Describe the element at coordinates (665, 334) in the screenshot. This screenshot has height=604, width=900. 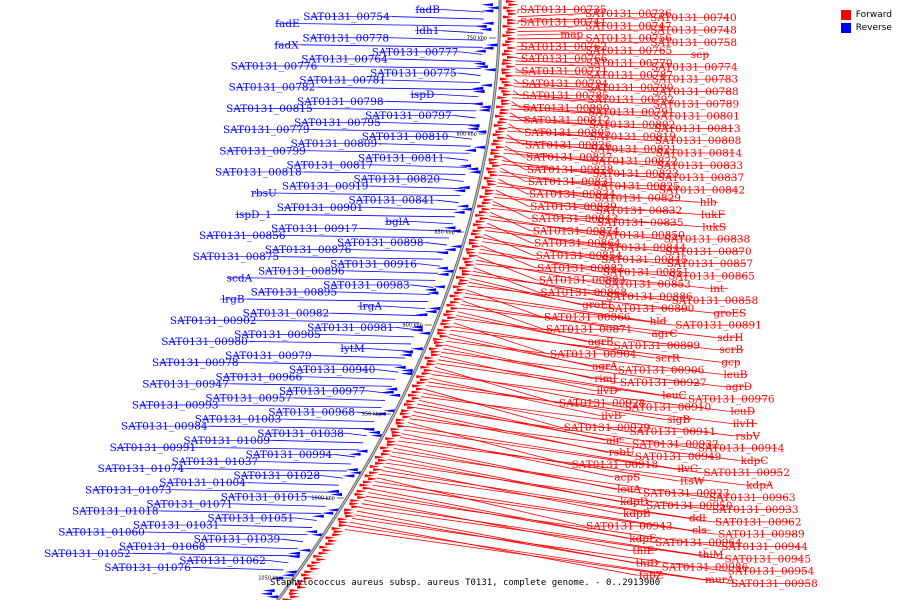
I see `forward-gene-label: agrC` at that location.